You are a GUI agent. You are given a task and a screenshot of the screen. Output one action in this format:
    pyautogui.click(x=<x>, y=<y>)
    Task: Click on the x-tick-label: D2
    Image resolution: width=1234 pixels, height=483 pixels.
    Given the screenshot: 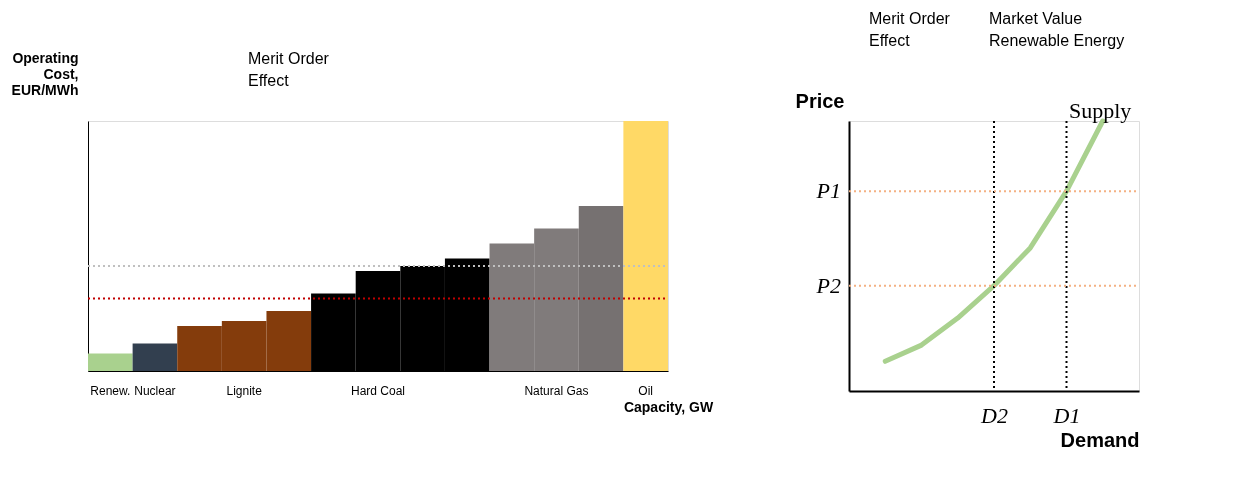 What is the action you would take?
    pyautogui.click(x=994, y=415)
    